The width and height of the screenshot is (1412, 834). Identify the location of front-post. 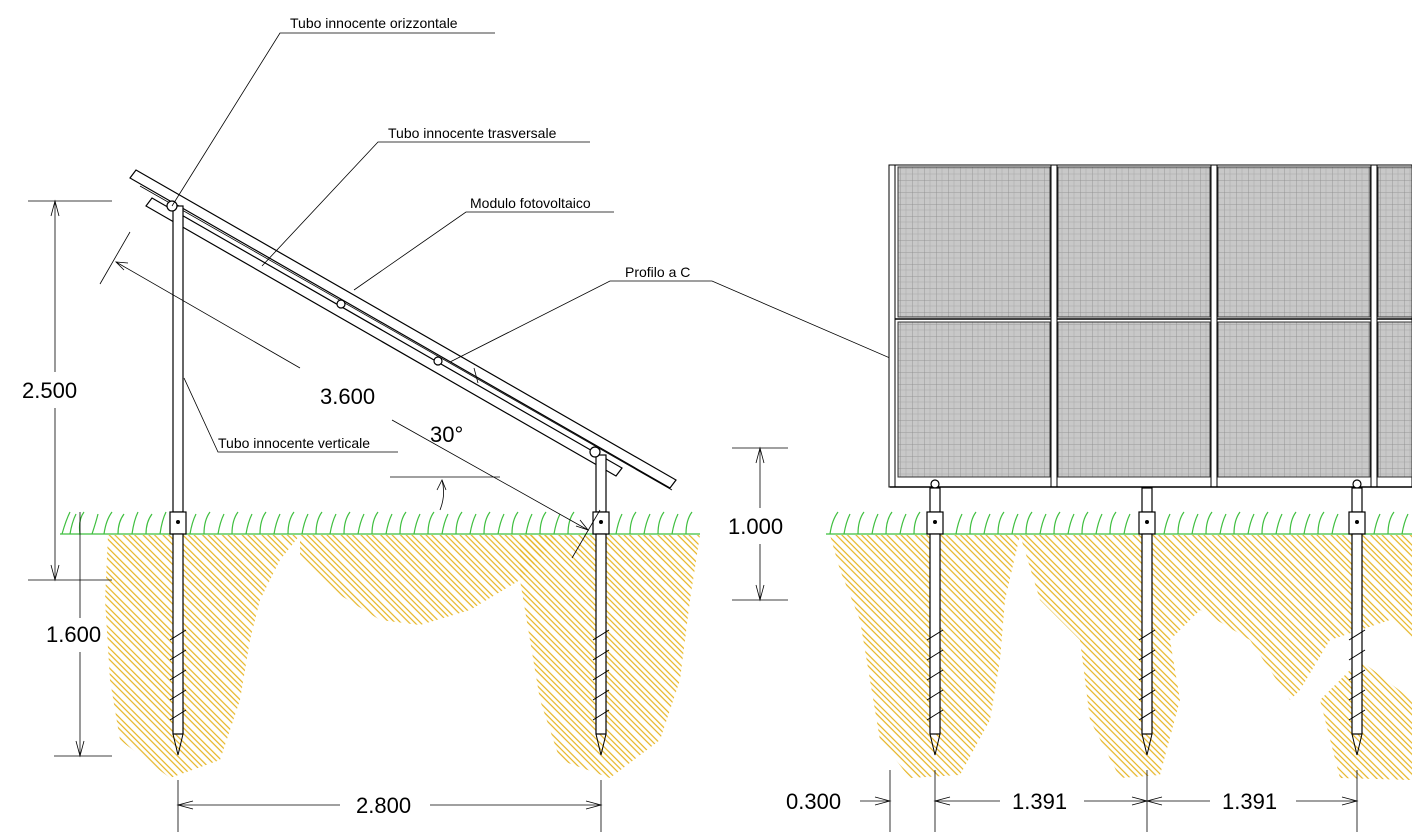
(599, 601).